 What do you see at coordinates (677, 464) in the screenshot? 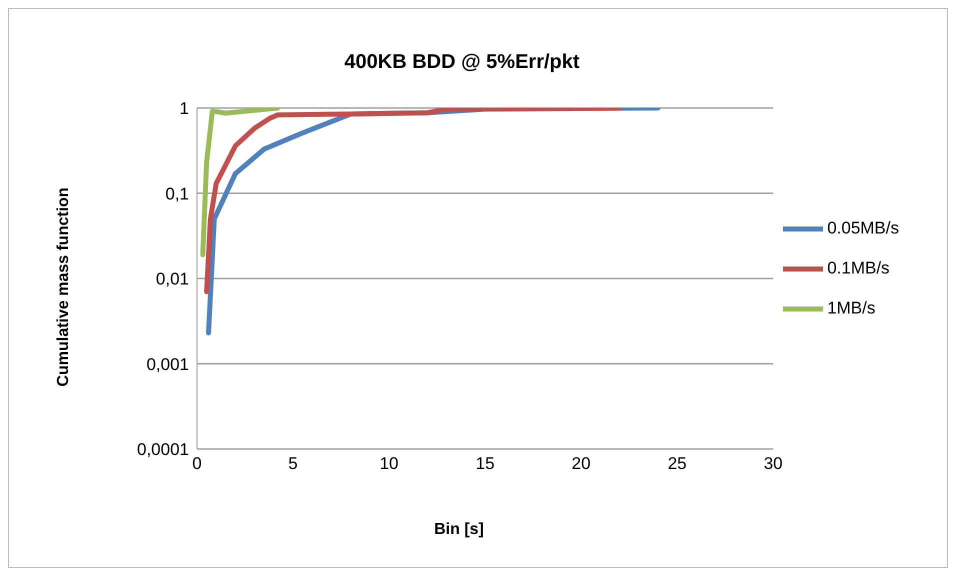
I see `x-tick-label: 25` at bounding box center [677, 464].